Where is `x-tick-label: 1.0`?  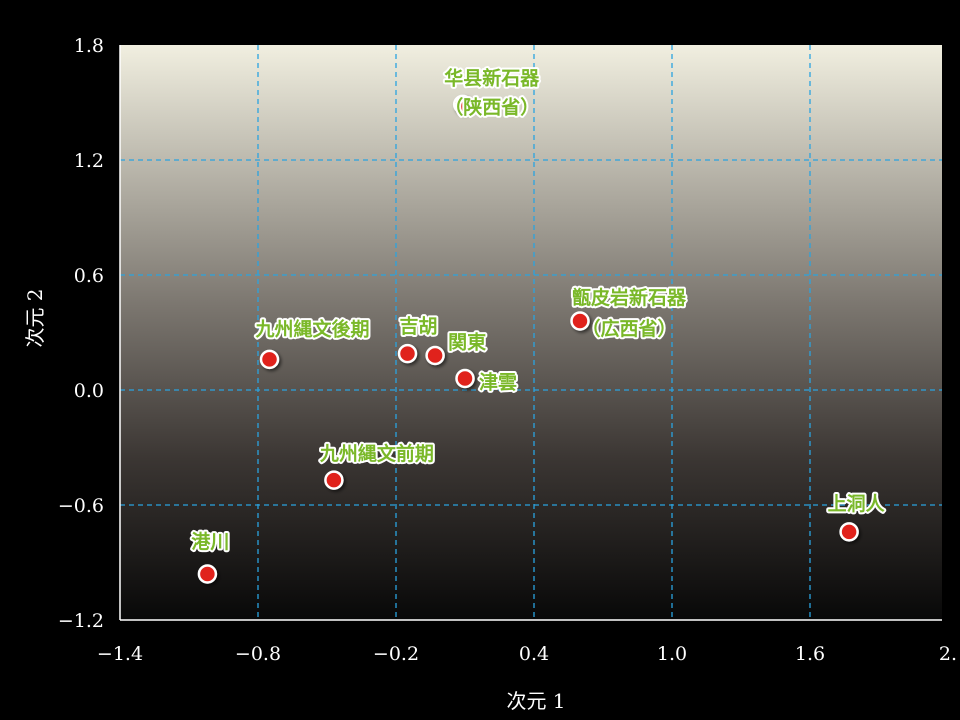 x-tick-label: 1.0 is located at coordinates (672, 654).